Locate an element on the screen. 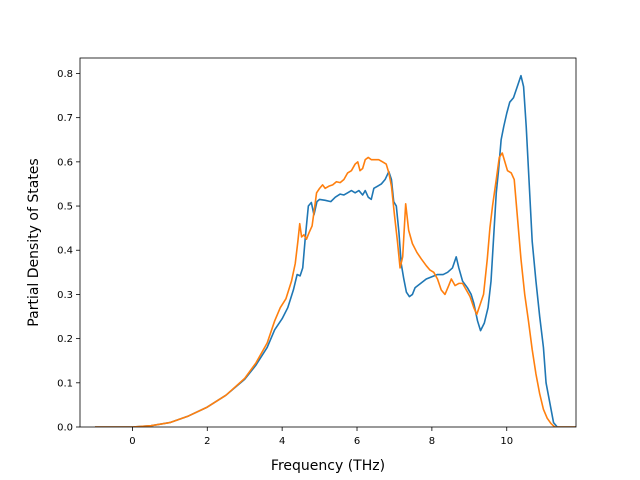 The height and width of the screenshot is (480, 640). x-axis-ticks: 0 2 4 6 8 10 is located at coordinates (321, 437).